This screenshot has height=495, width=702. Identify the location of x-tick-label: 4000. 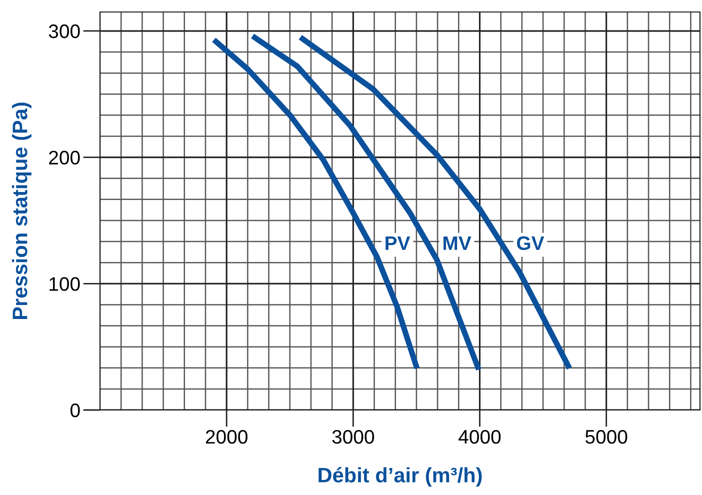
(479, 437).